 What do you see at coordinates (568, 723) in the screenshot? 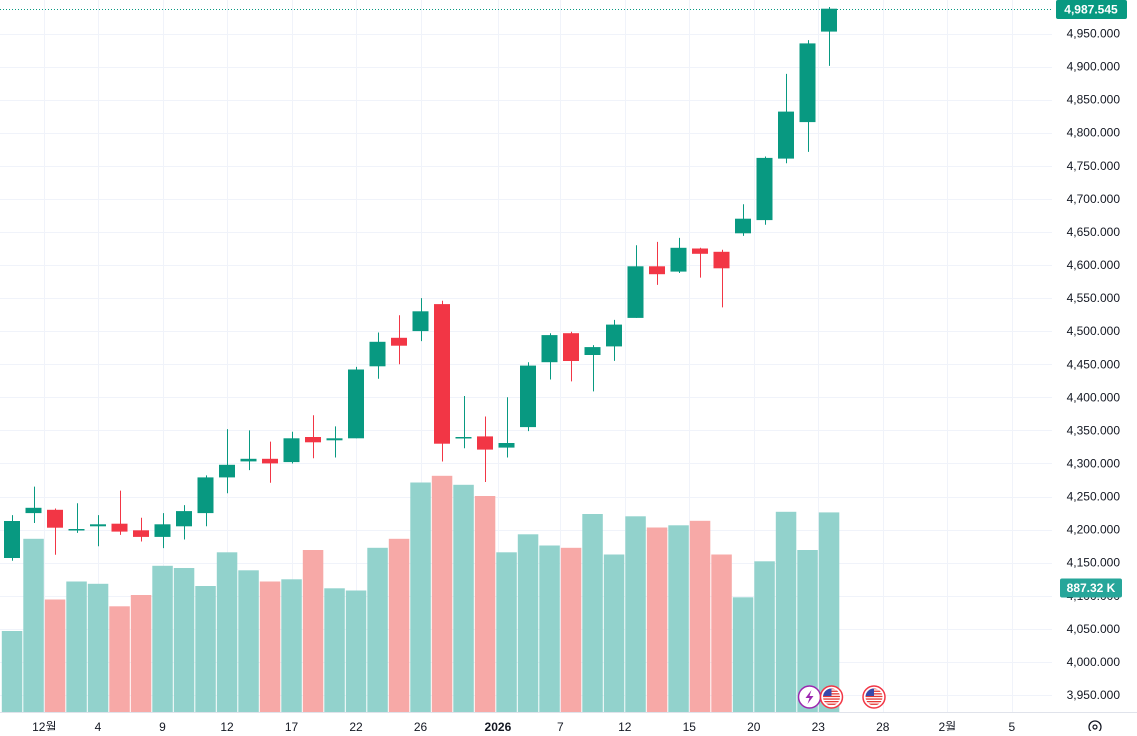
I see `time-axis: 12월 4 9 12 17 22 26 2026 7 12 15 20 23 28 2월 5` at bounding box center [568, 723].